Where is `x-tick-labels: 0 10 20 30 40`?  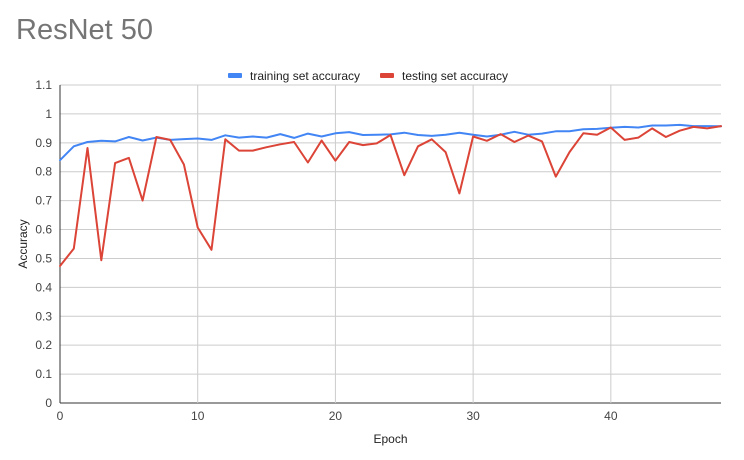 x-tick-labels: 0 10 20 30 40 is located at coordinates (337, 416).